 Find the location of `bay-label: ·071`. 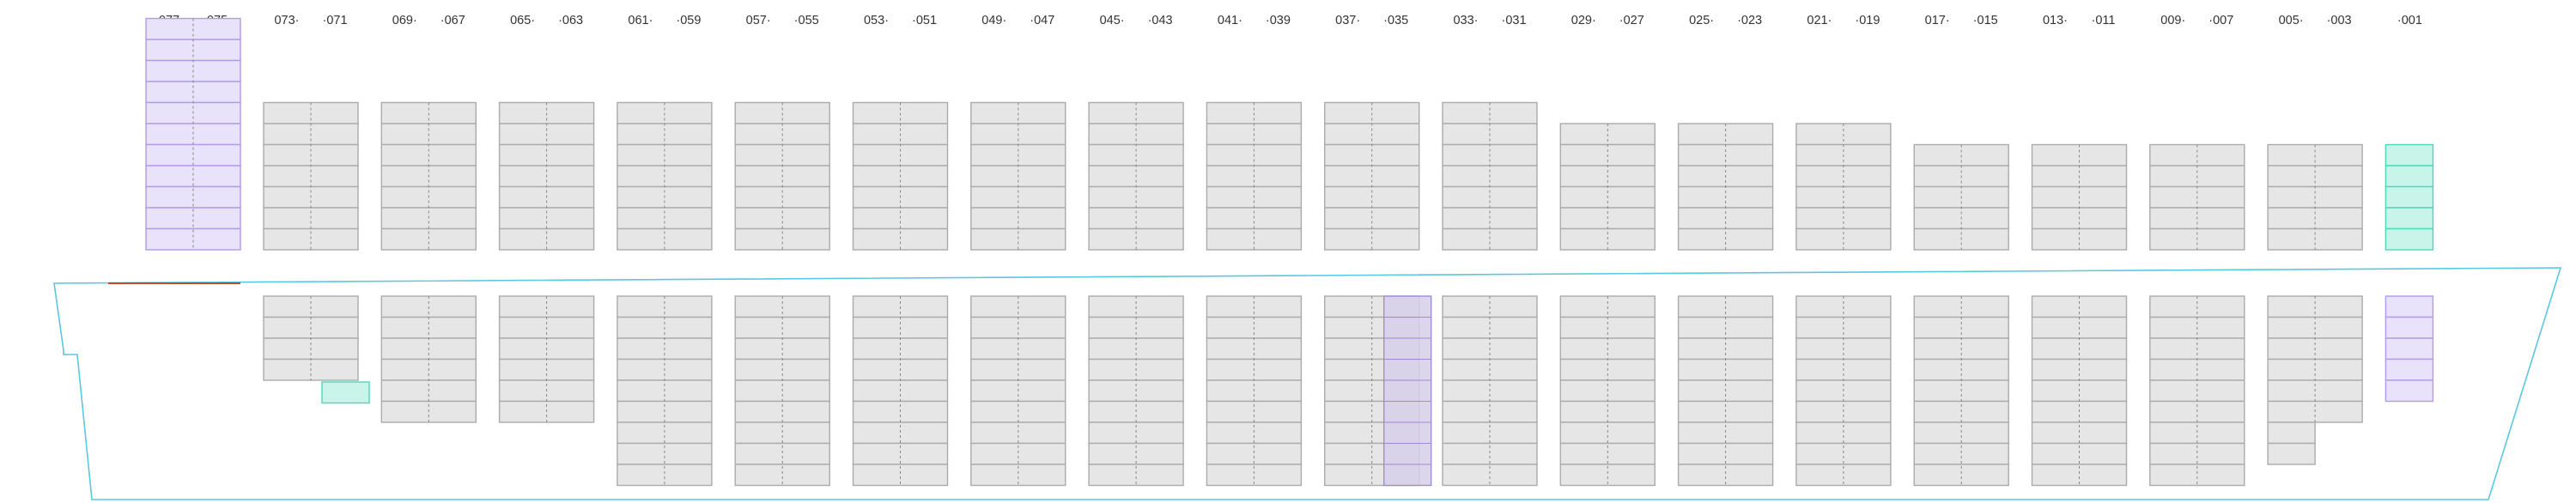

bay-label: ·071 is located at coordinates (334, 20).